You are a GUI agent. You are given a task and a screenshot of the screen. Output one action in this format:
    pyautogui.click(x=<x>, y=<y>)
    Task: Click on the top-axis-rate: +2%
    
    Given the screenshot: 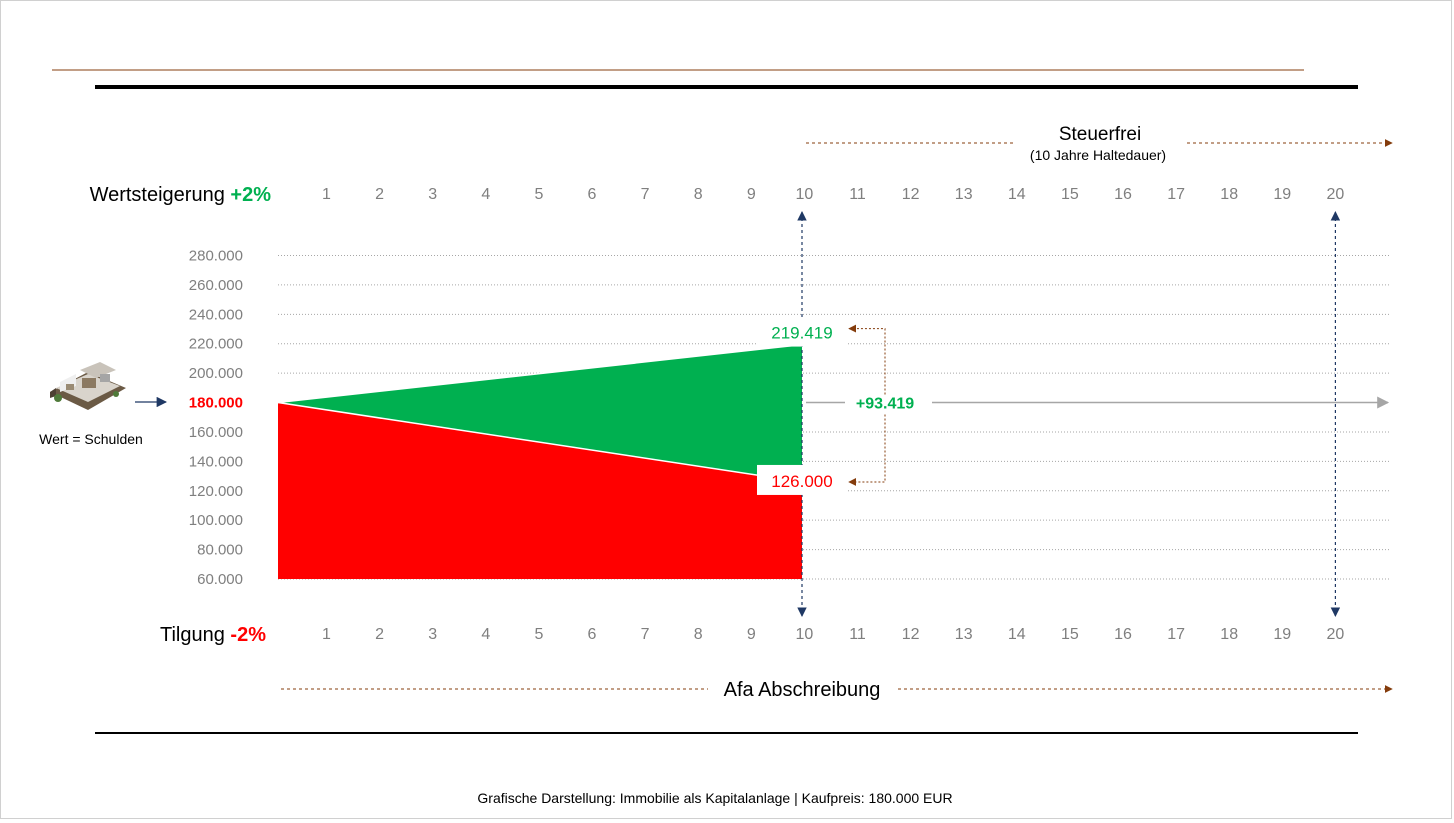 What is the action you would take?
    pyautogui.click(x=250, y=195)
    